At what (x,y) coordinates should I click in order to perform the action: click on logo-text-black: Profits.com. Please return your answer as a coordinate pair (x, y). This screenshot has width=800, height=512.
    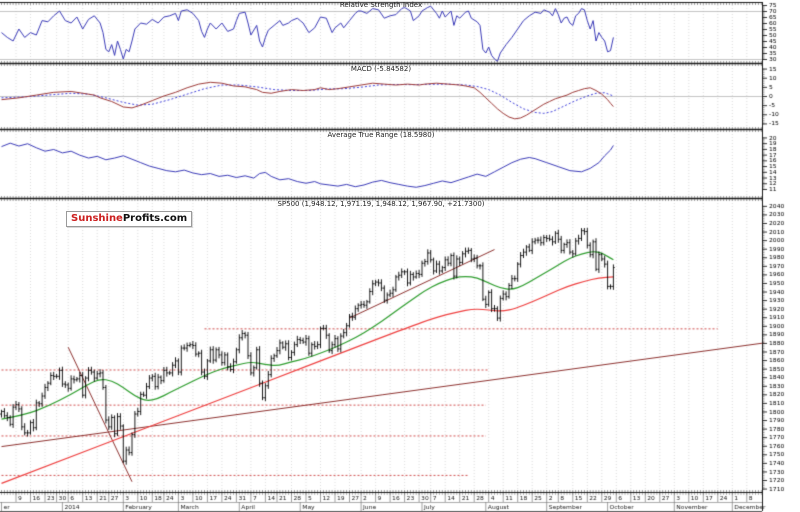
    Looking at the image, I should click on (155, 218).